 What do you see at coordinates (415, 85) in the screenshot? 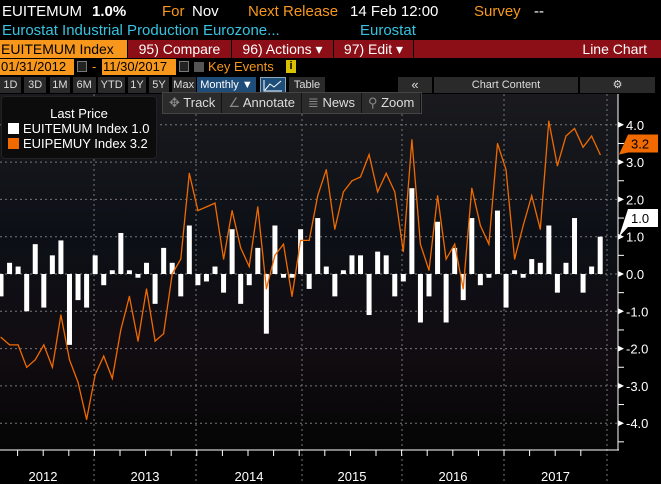
I see `collapse-button: «` at bounding box center [415, 85].